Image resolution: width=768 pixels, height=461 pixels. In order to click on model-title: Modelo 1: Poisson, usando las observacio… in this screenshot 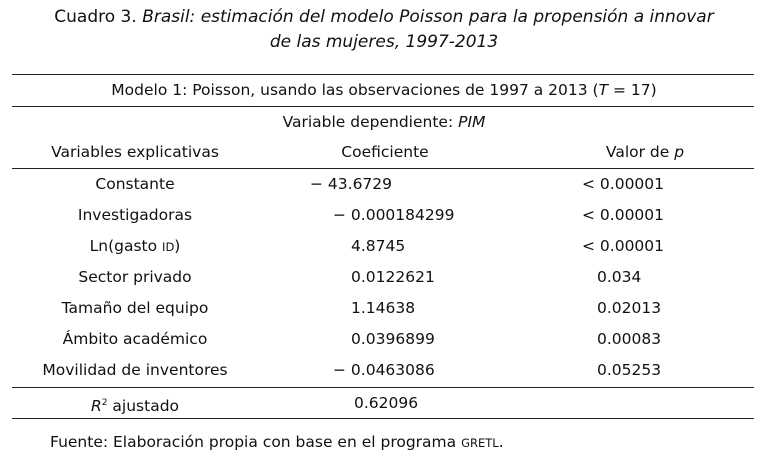, I will do `click(384, 90)`.